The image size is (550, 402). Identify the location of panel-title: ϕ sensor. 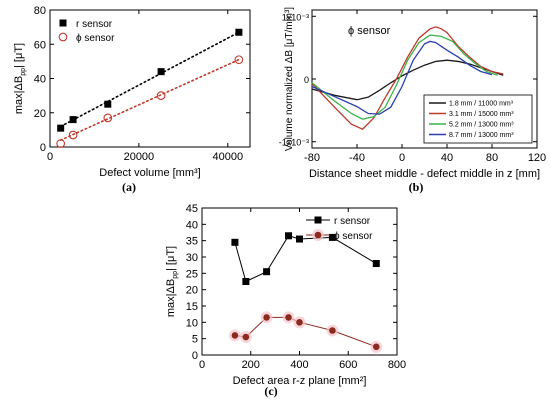
(369, 31).